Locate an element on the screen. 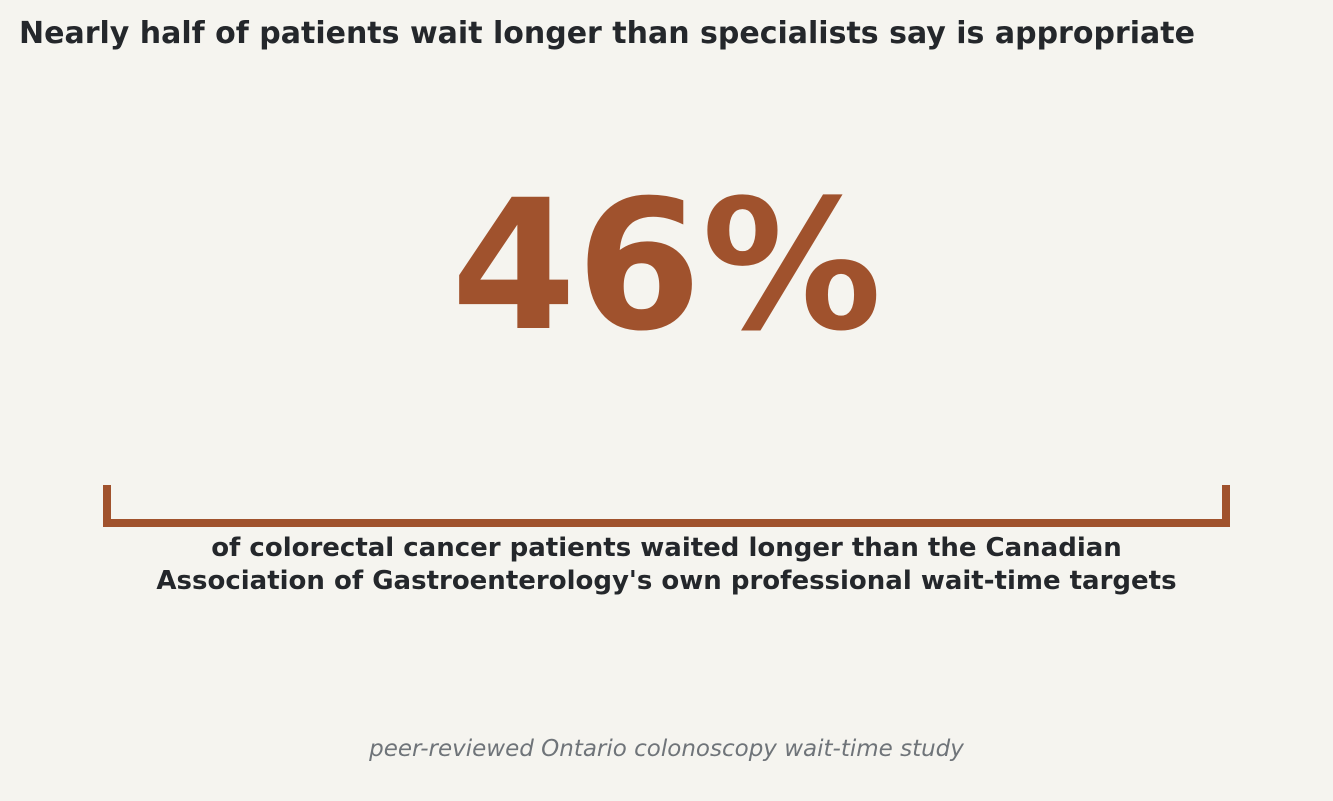 Image resolution: width=1333 pixels, height=801 pixels. headline-statistic: 46% is located at coordinates (666, 266).